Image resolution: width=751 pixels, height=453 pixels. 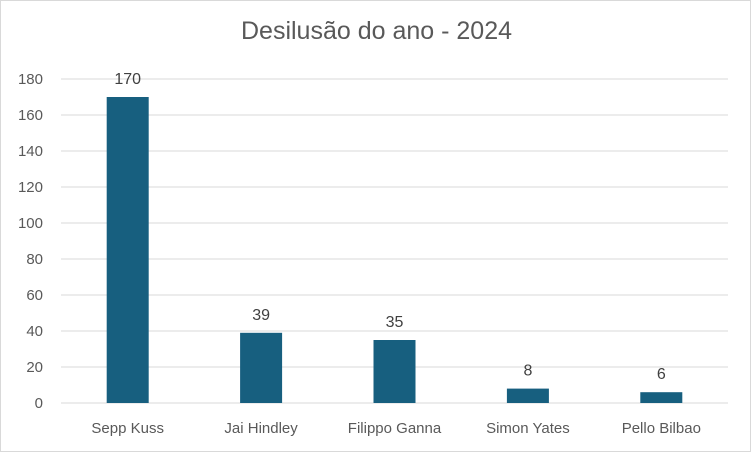 I want to click on x-tick-label: Simon Yates, so click(x=528, y=428).